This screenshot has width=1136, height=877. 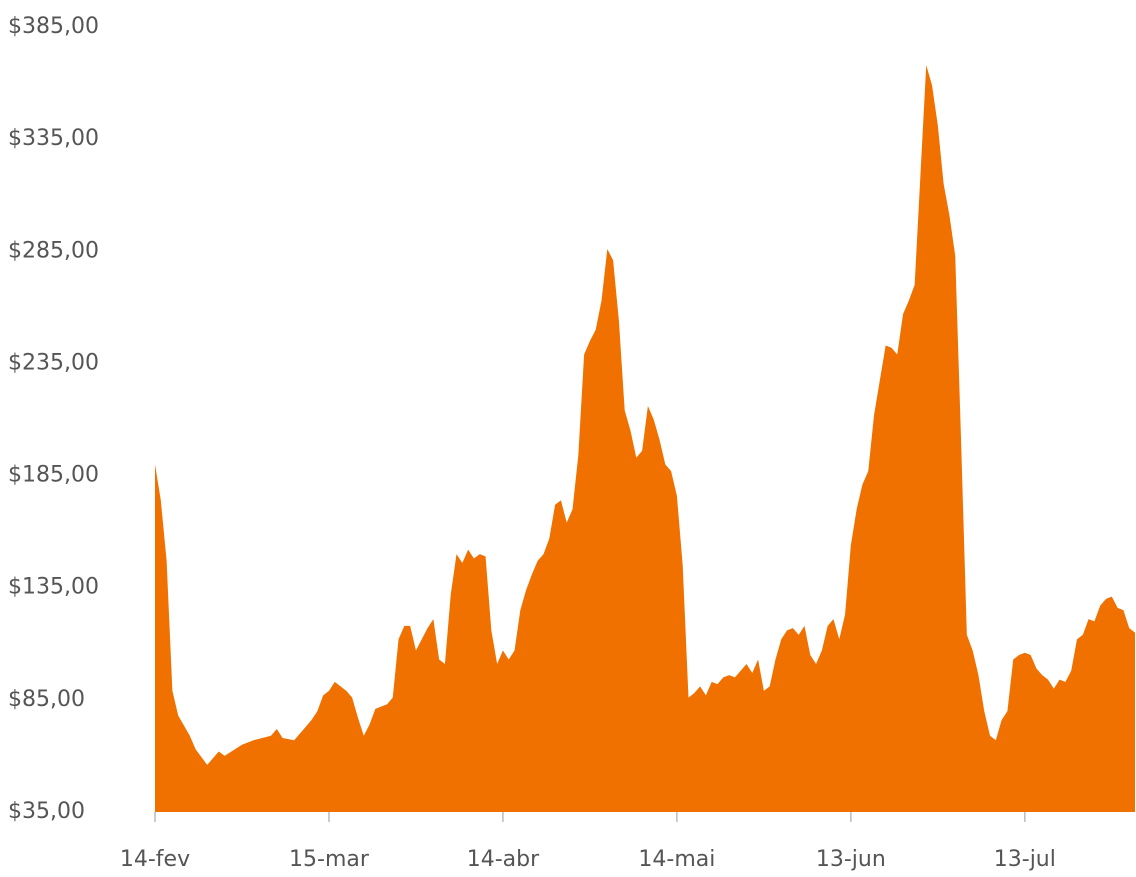 What do you see at coordinates (503, 859) in the screenshot?
I see `x-tick-label: 14-abr` at bounding box center [503, 859].